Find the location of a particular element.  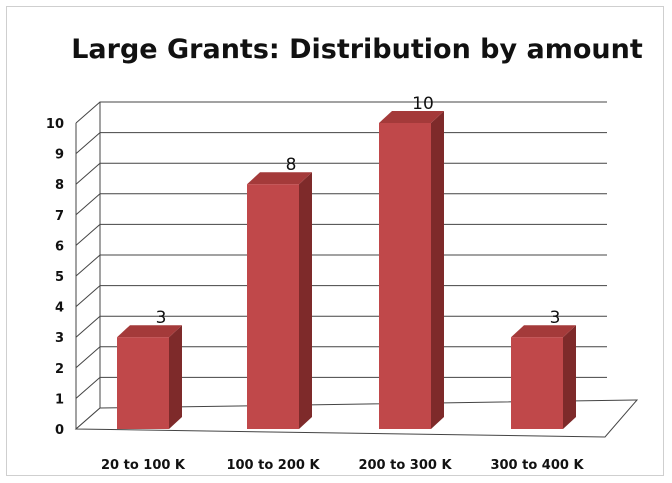

x-category-label: 300 to 400 K is located at coordinates (537, 465).